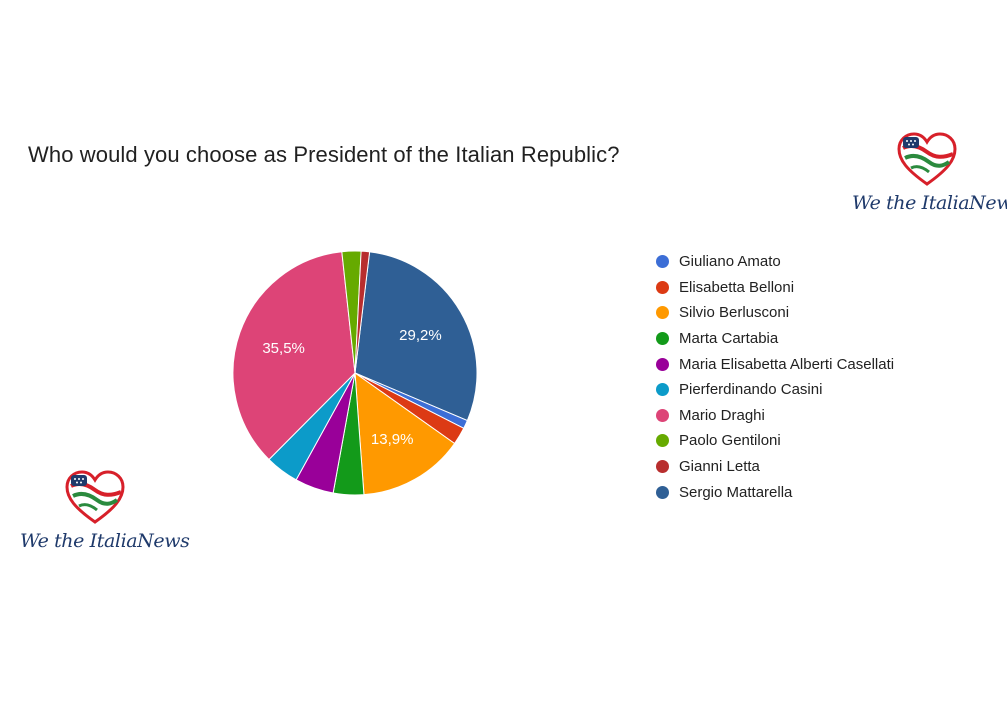 The image size is (1007, 719). I want to click on brand-logo-top: We the ItaliaNews, so click(929, 173).